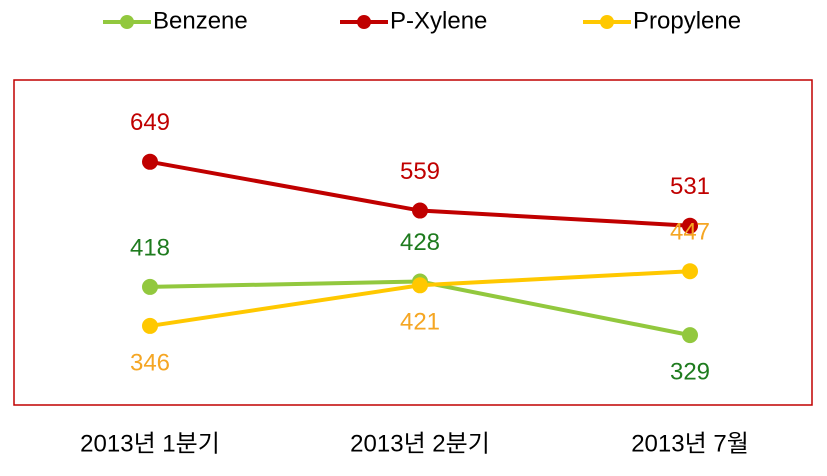  What do you see at coordinates (150, 247) in the screenshot?
I see `data-label: 418` at bounding box center [150, 247].